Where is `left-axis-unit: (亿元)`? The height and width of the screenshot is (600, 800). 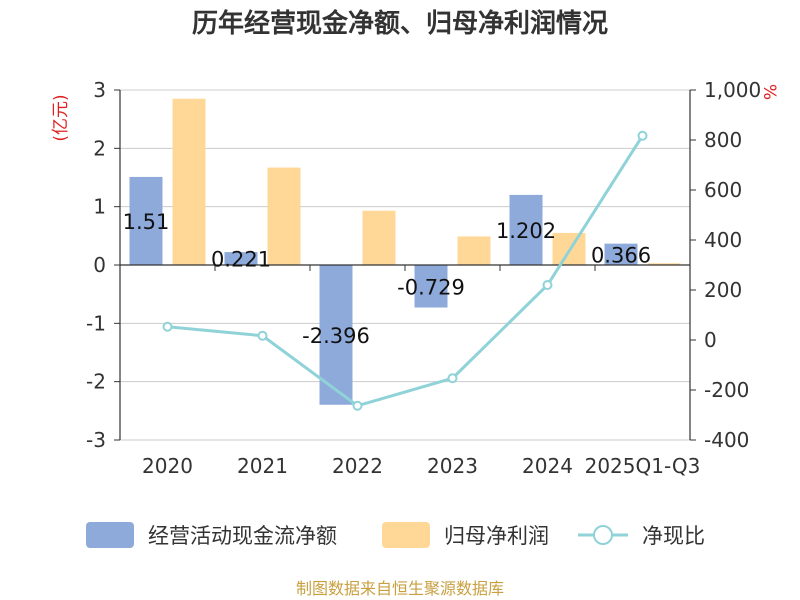
left-axis-unit: (亿元) is located at coordinates (61, 117).